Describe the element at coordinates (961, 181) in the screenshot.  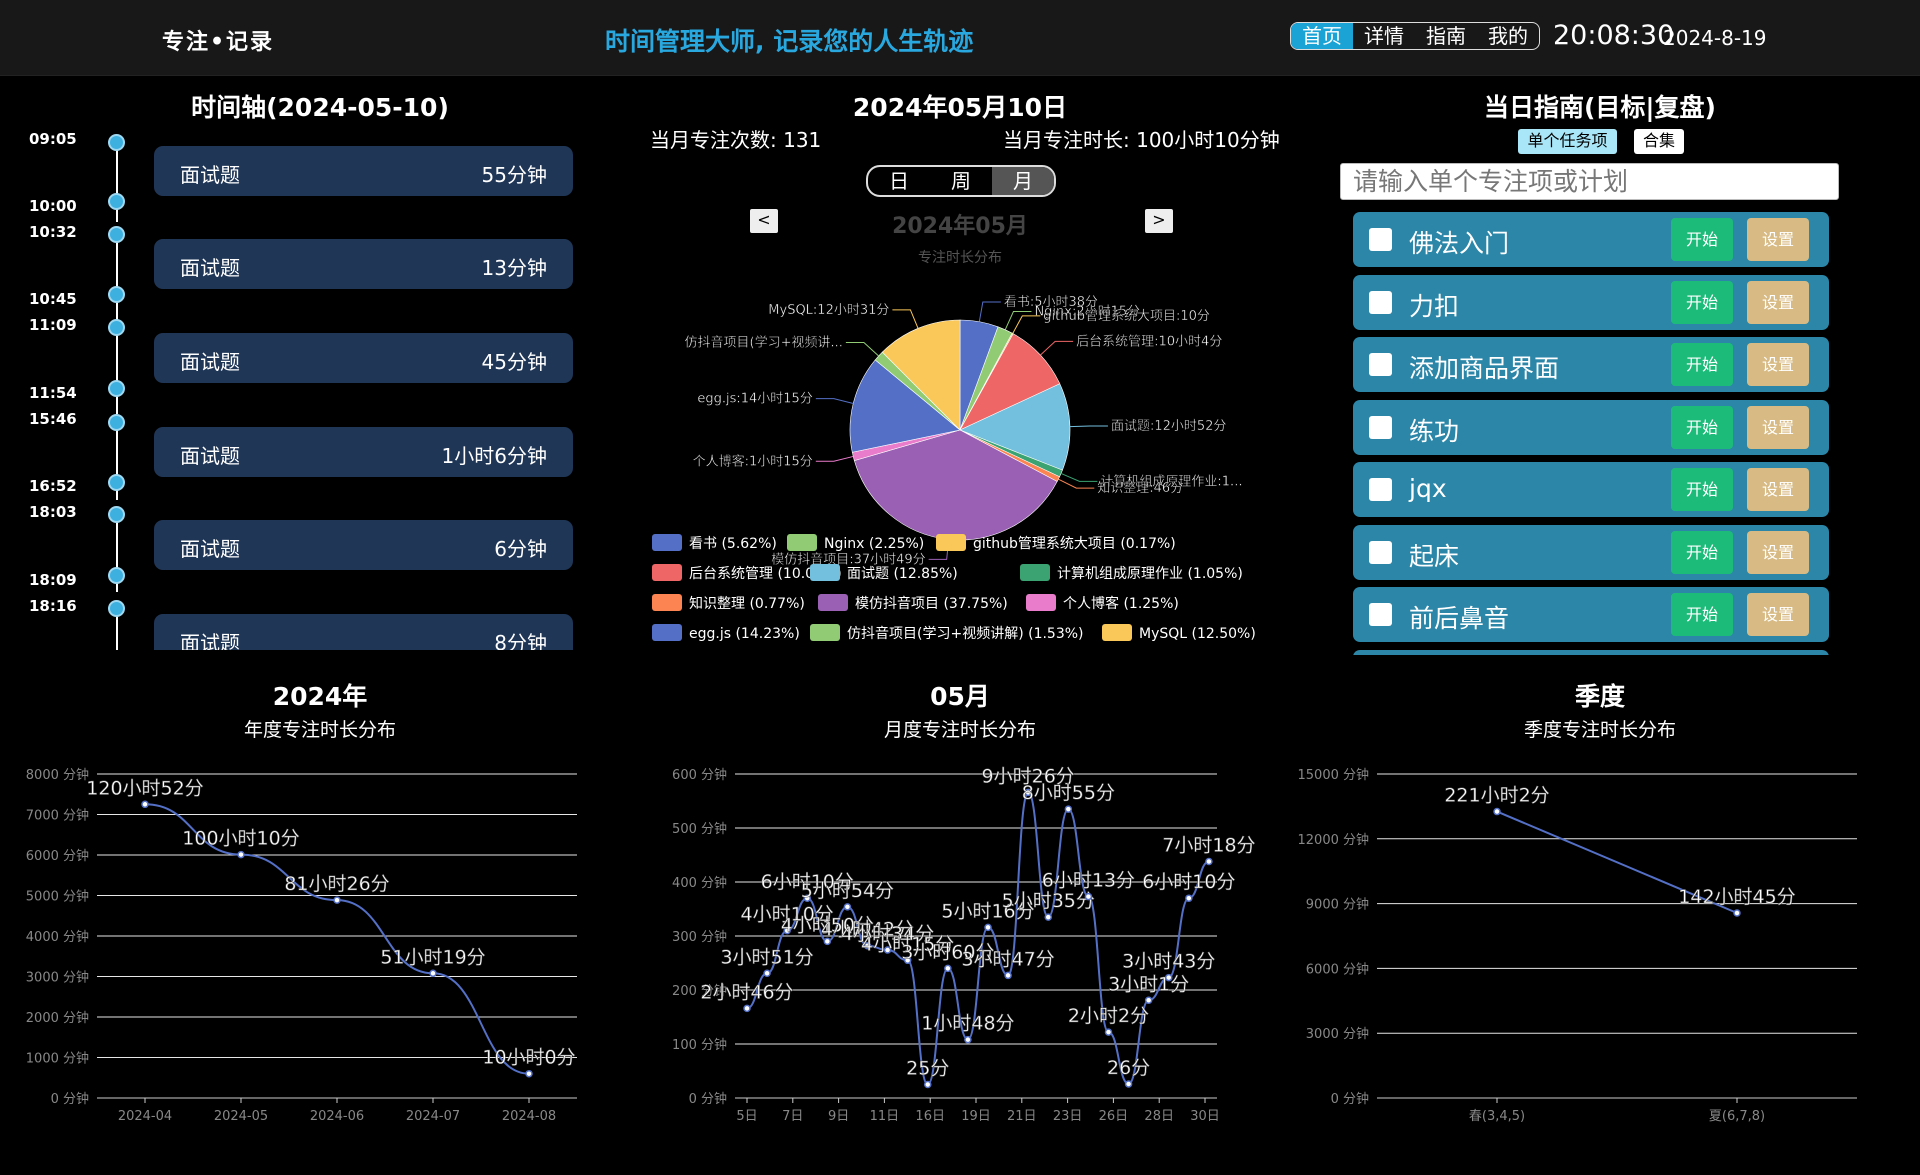
I see `period-week-tab: 周` at that location.